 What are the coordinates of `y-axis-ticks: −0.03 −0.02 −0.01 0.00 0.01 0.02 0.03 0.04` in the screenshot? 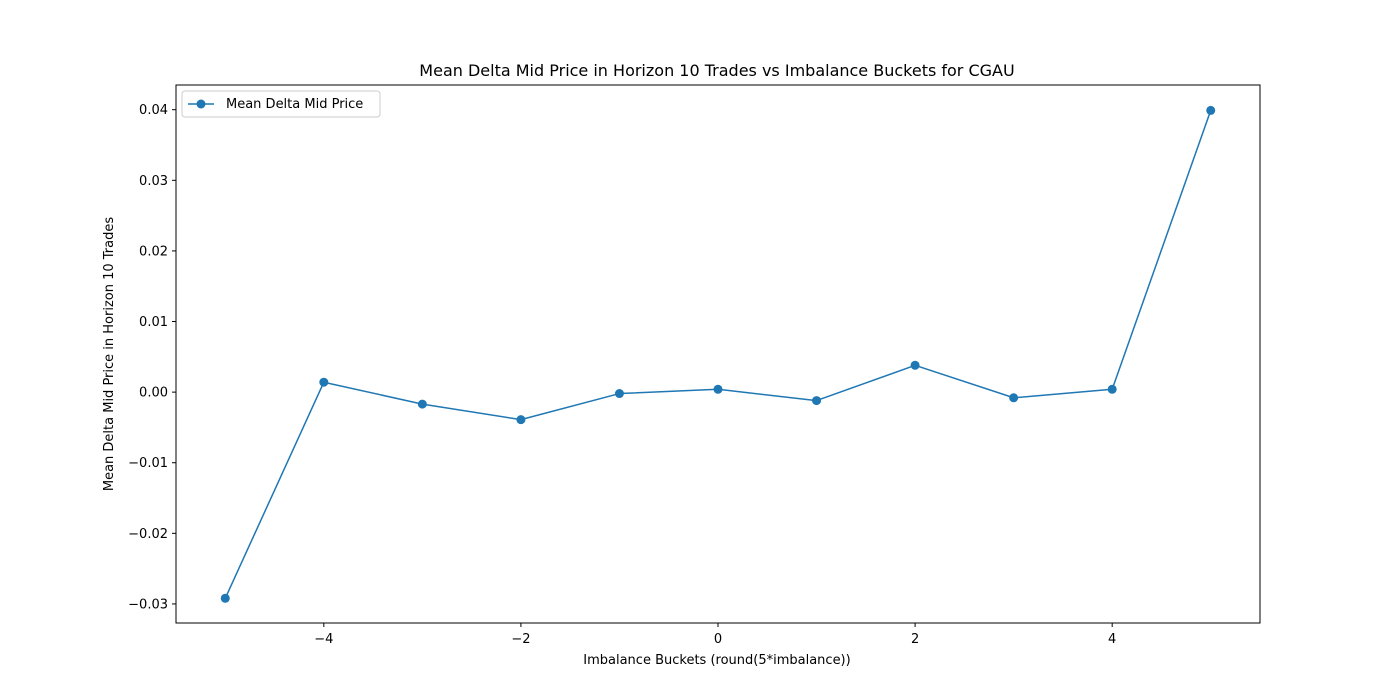 It's located at (152, 357).